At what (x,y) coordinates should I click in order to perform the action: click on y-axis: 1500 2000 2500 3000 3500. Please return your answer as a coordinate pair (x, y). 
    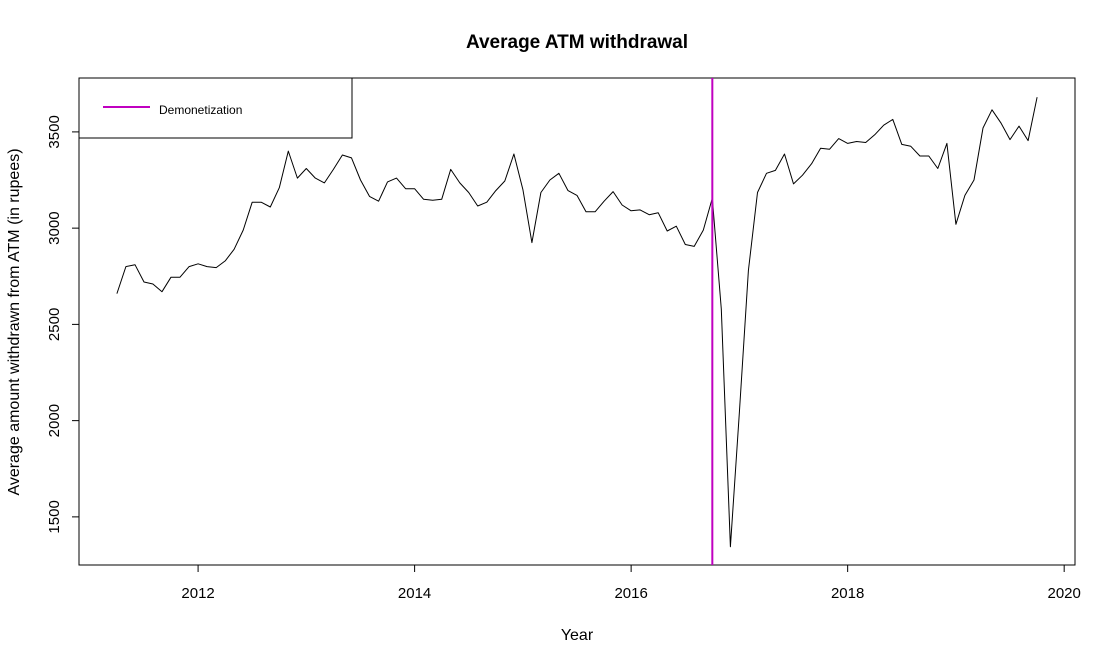
    Looking at the image, I should click on (63, 324).